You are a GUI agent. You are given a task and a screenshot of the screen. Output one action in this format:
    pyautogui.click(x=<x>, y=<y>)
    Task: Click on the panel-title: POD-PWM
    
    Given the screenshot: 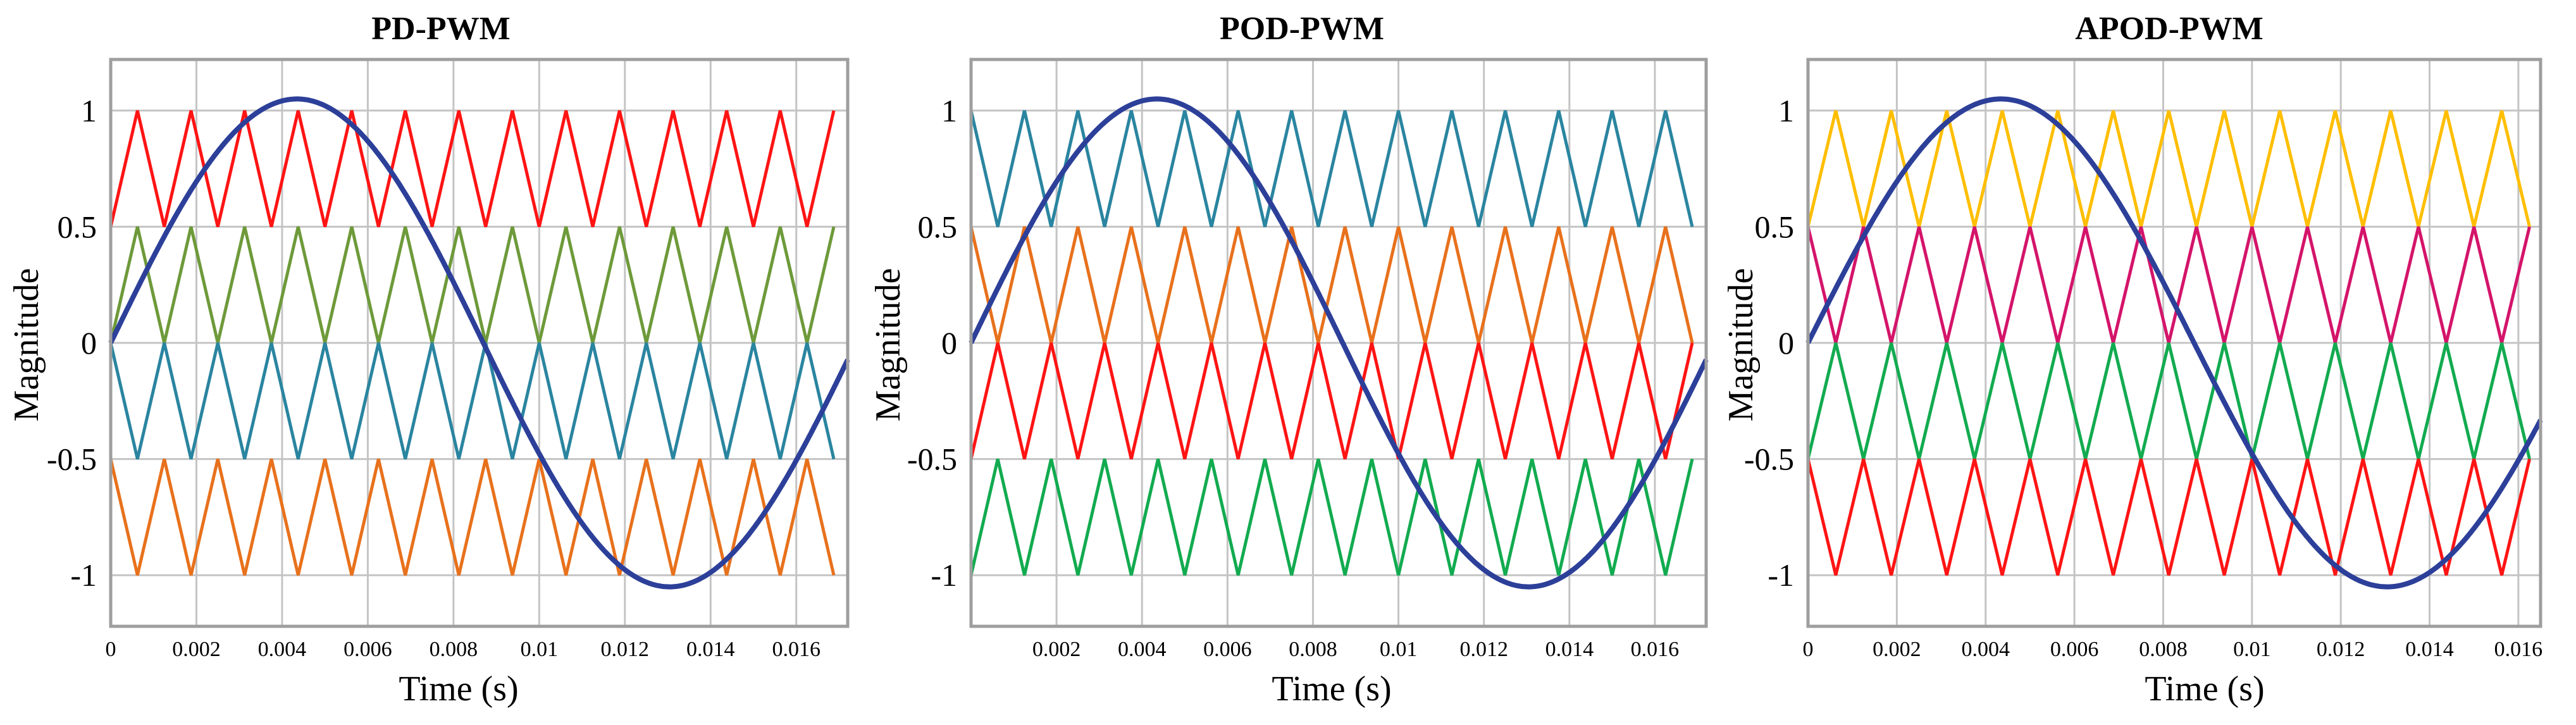 What is the action you would take?
    pyautogui.click(x=1302, y=29)
    